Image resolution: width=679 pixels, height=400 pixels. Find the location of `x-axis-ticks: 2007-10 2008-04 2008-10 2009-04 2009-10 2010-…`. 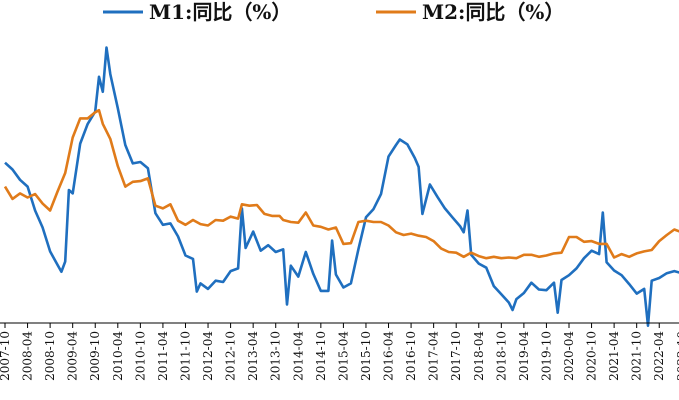

x-axis-ticks: 2007-10 2008-04 2008-10 2009-04 2009-10 2010-… is located at coordinates (339, 352).